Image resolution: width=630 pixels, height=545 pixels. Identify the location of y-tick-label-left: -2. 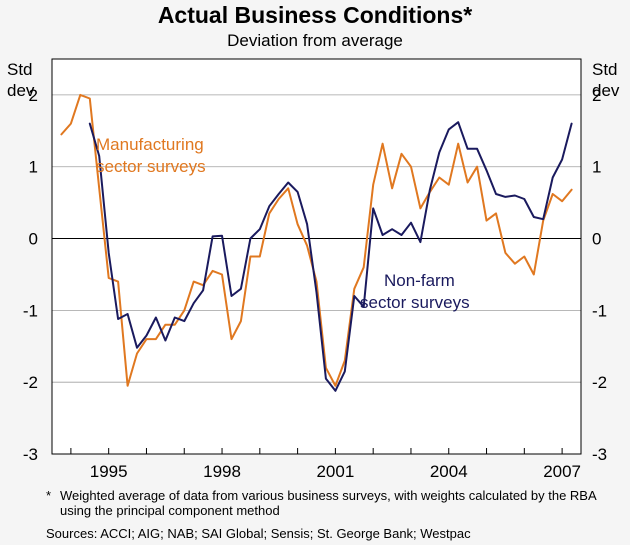
(30, 382).